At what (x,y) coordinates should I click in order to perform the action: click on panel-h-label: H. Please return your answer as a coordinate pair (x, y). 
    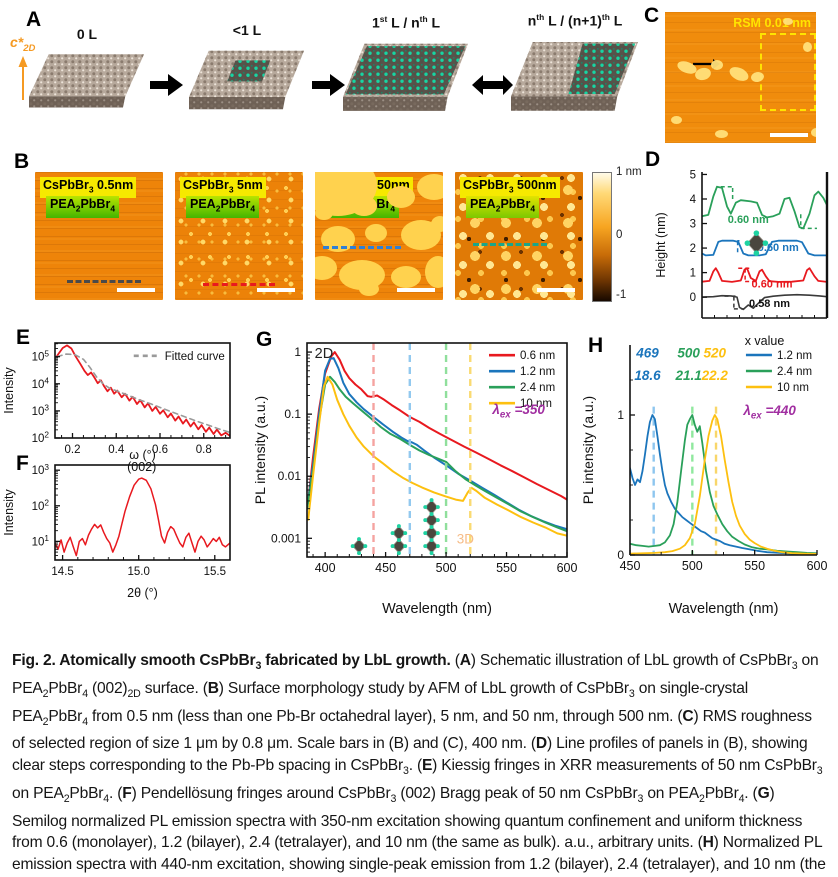
    Looking at the image, I should click on (596, 345).